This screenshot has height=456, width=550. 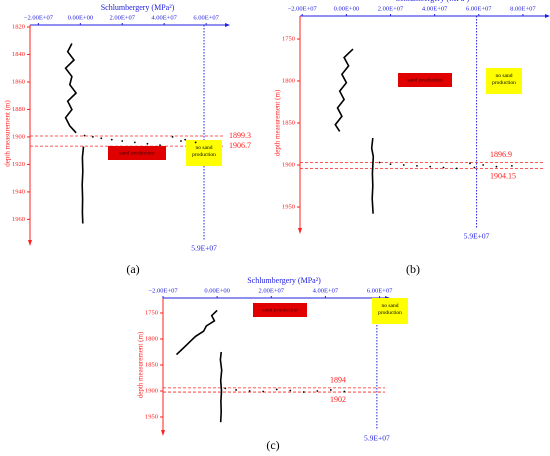 What do you see at coordinates (18, 191) in the screenshot?
I see `y-tick-label: 1940` at bounding box center [18, 191].